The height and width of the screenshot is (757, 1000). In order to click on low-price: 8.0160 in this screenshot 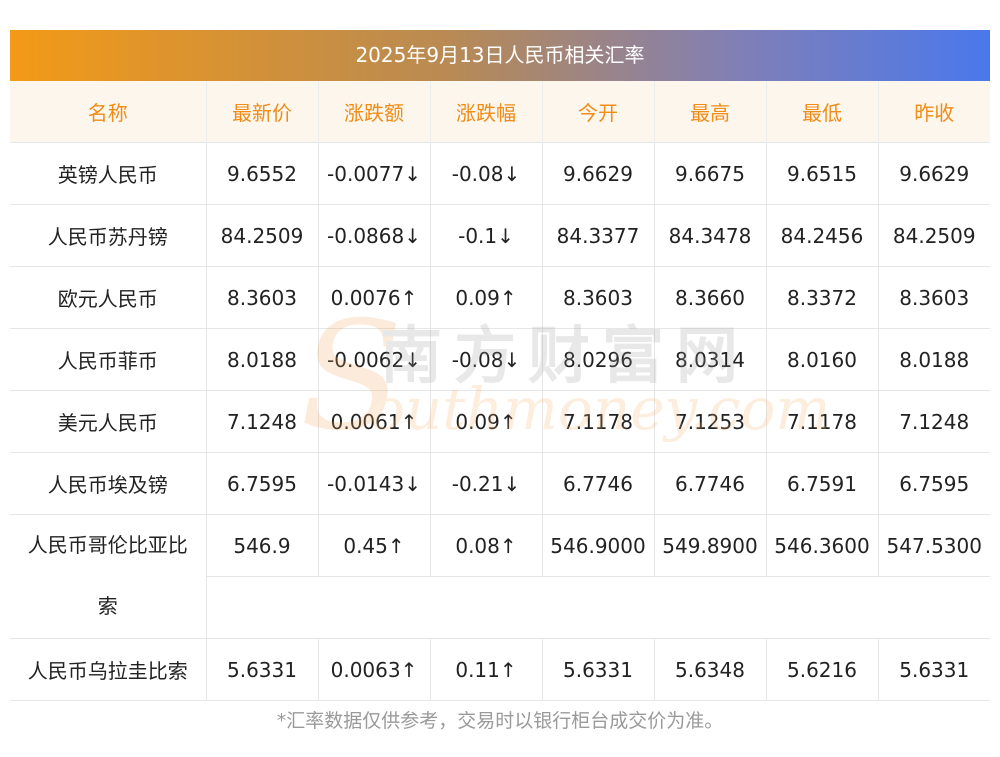, I will do `click(822, 359)`.